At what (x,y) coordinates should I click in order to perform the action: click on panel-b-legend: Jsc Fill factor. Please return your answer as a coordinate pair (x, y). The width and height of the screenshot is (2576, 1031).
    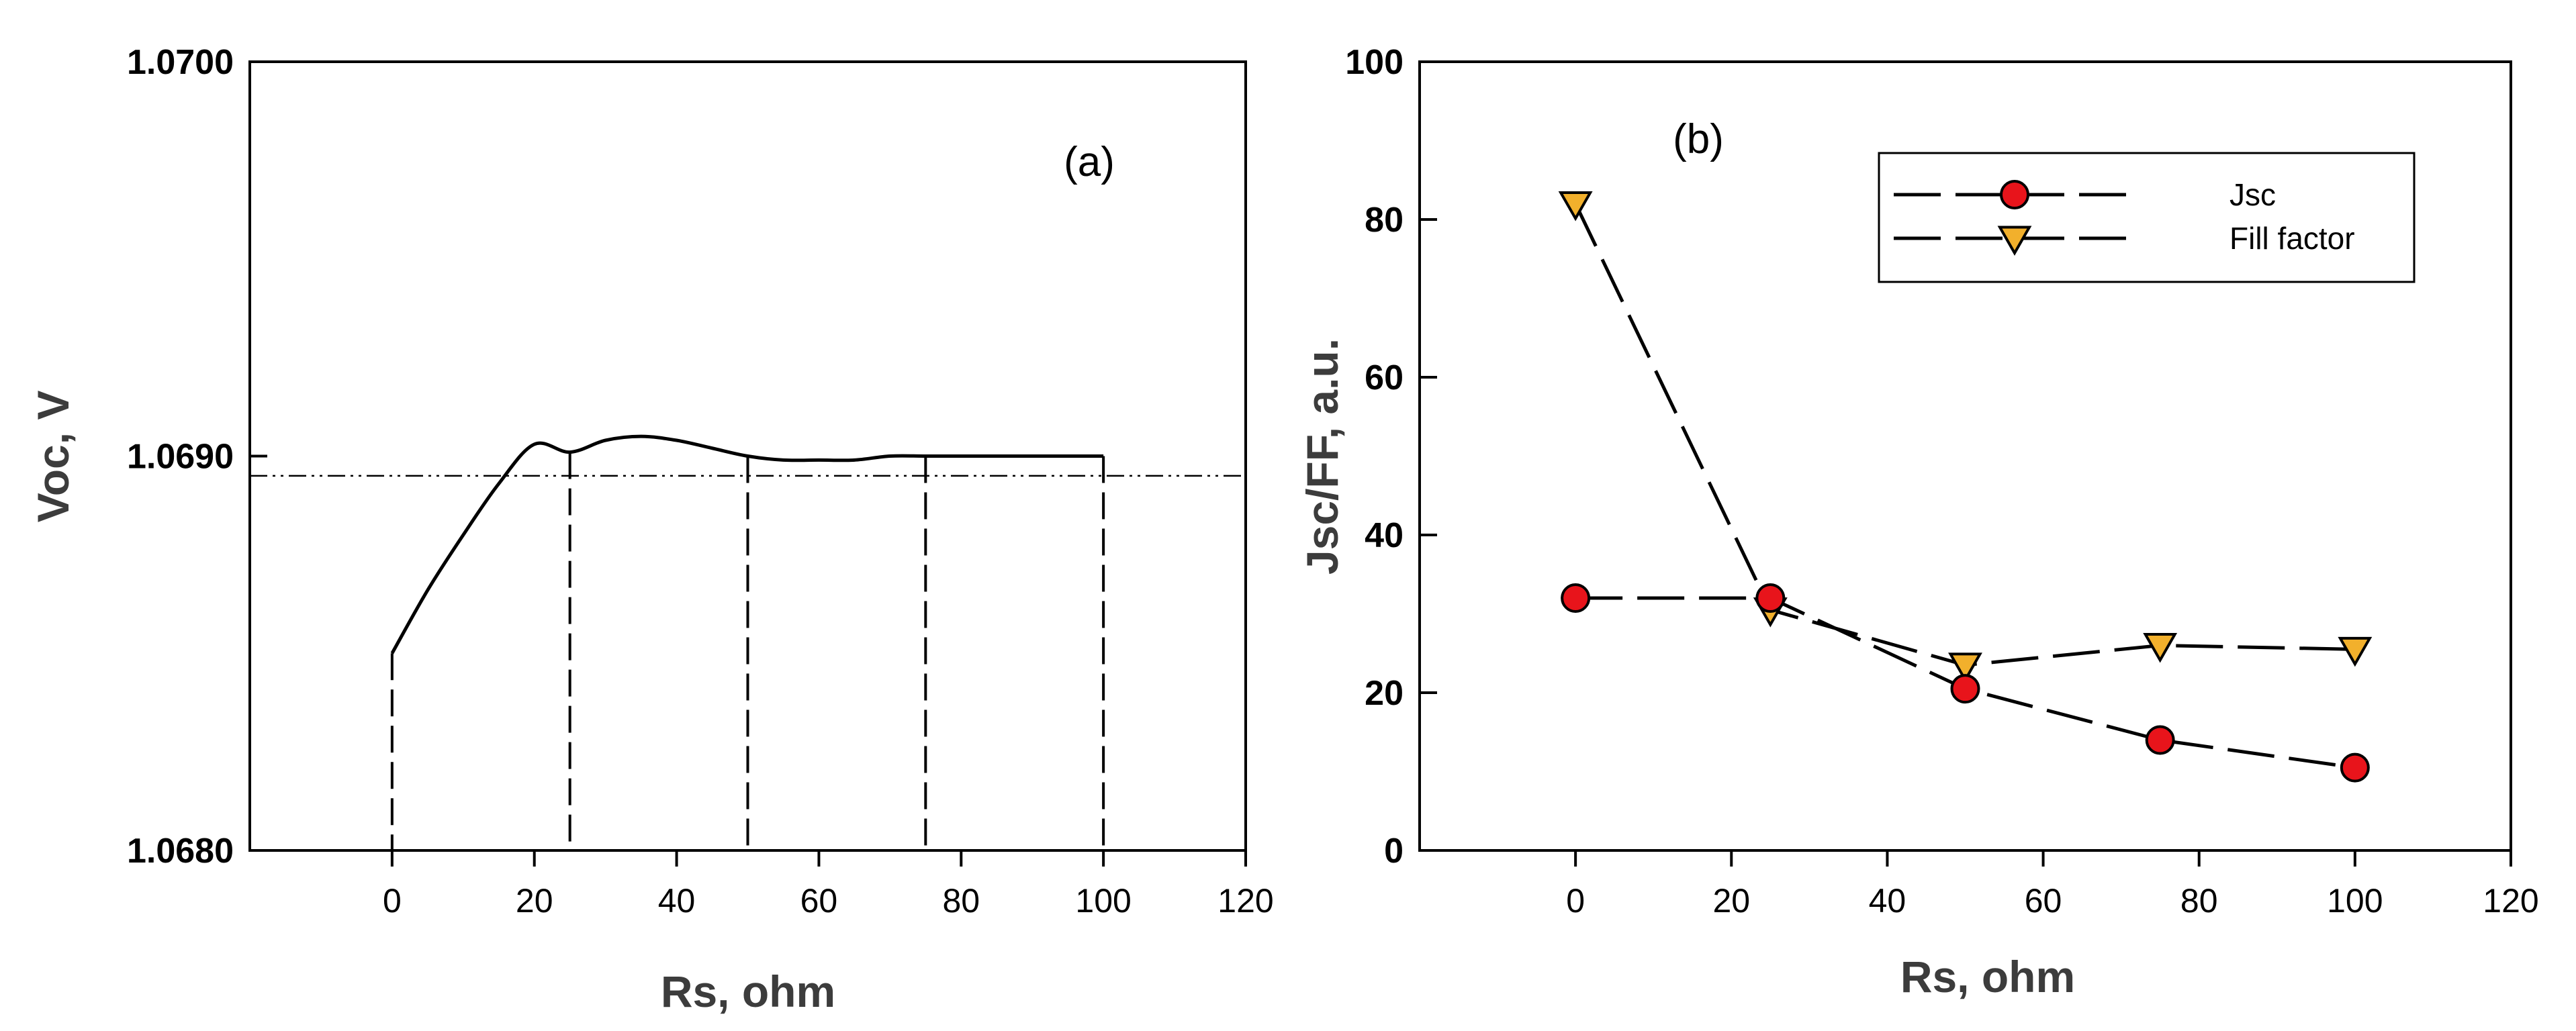
    Looking at the image, I should click on (2147, 218).